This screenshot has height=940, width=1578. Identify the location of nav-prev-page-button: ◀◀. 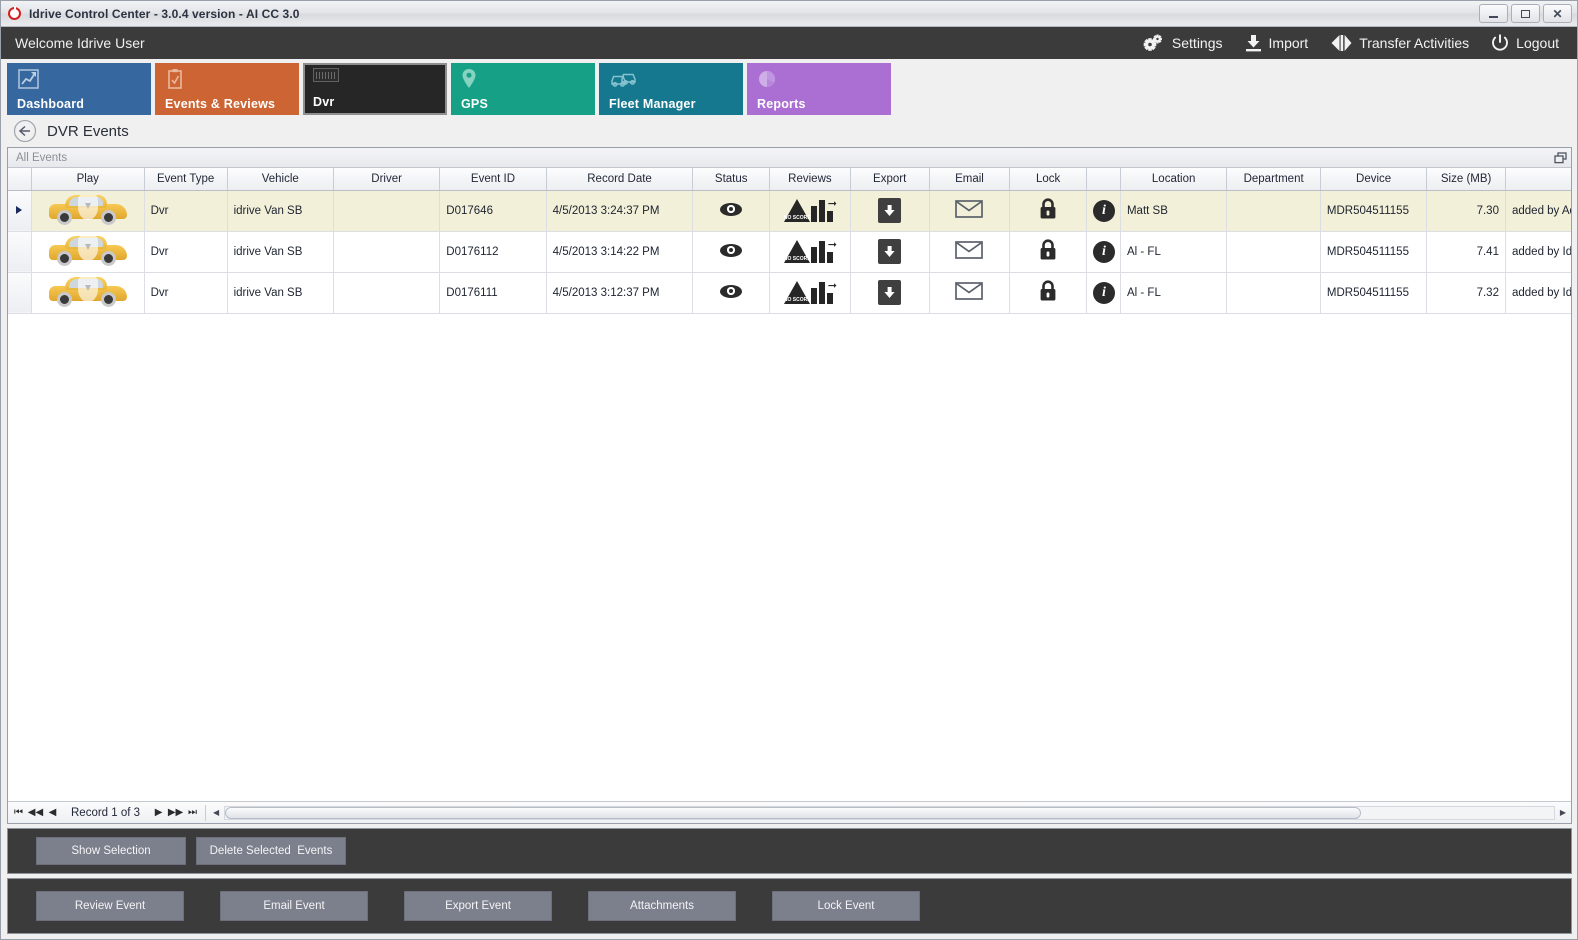
(35, 812).